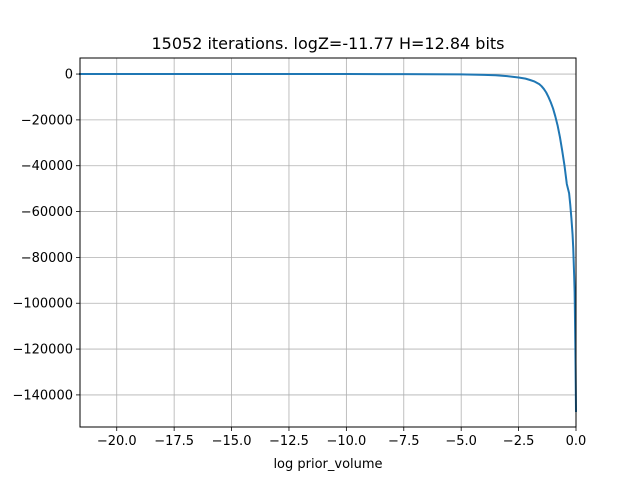 The width and height of the screenshot is (640, 480). I want to click on y-tick-label: −100000, so click(42, 304).